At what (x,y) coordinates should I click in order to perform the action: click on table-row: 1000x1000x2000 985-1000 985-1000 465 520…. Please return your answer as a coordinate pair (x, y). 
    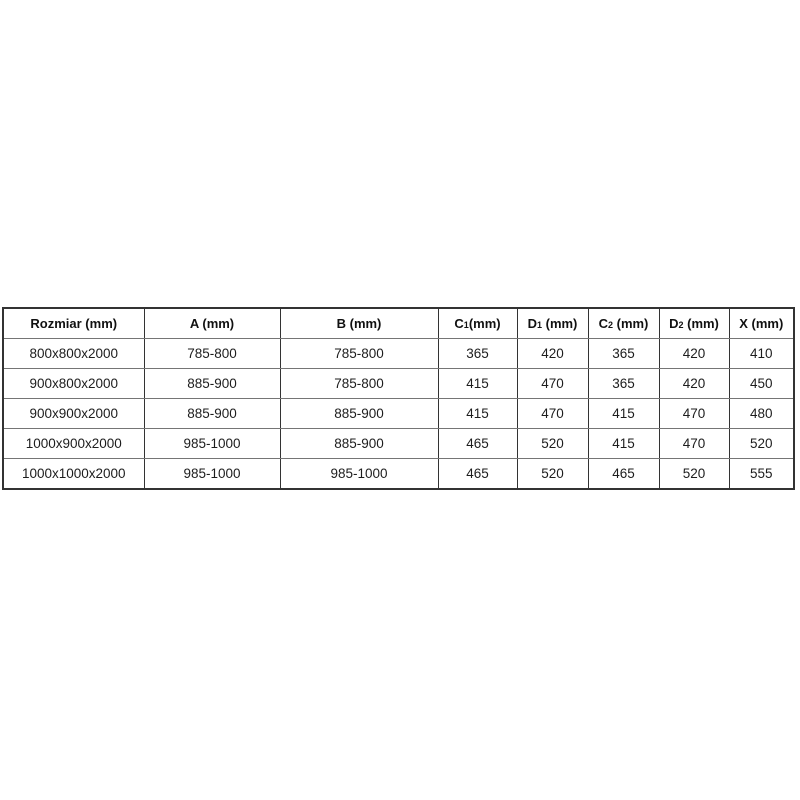
    Looking at the image, I should click on (398, 474).